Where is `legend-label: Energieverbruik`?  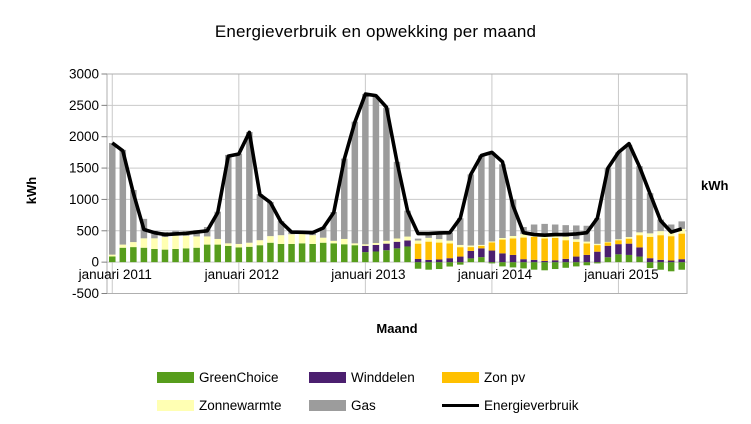
legend-label: Energieverbruik is located at coordinates (531, 405).